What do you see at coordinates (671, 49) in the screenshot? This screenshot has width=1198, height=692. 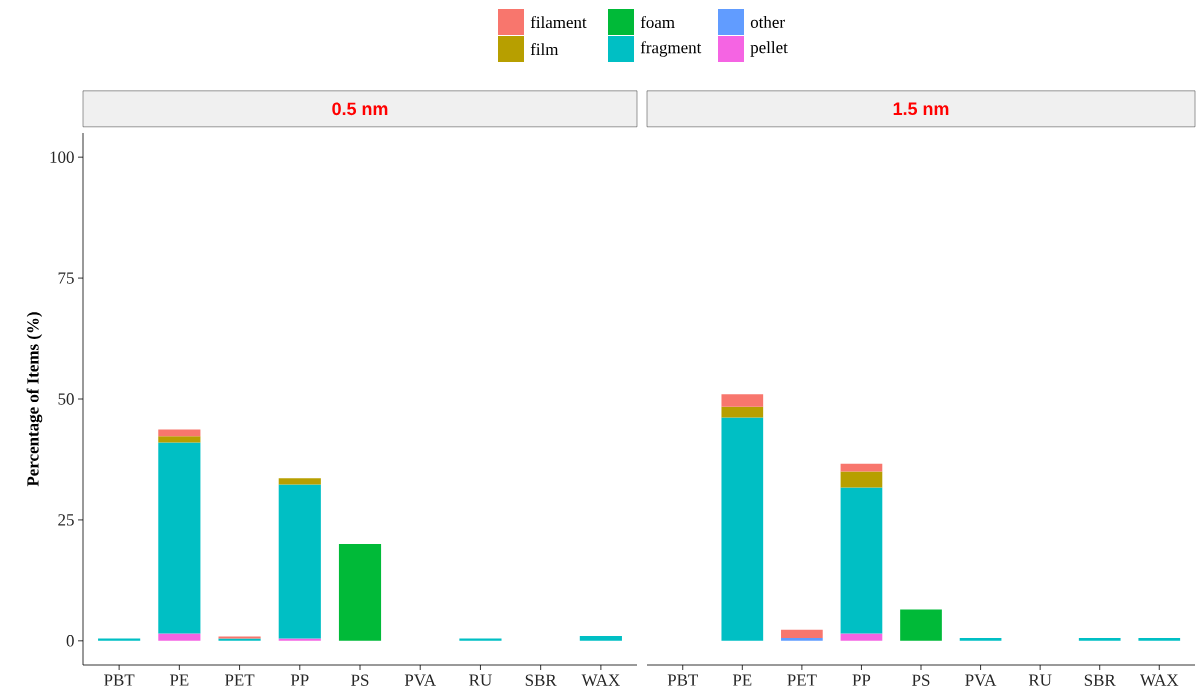 I see `legend-label: fragment` at bounding box center [671, 49].